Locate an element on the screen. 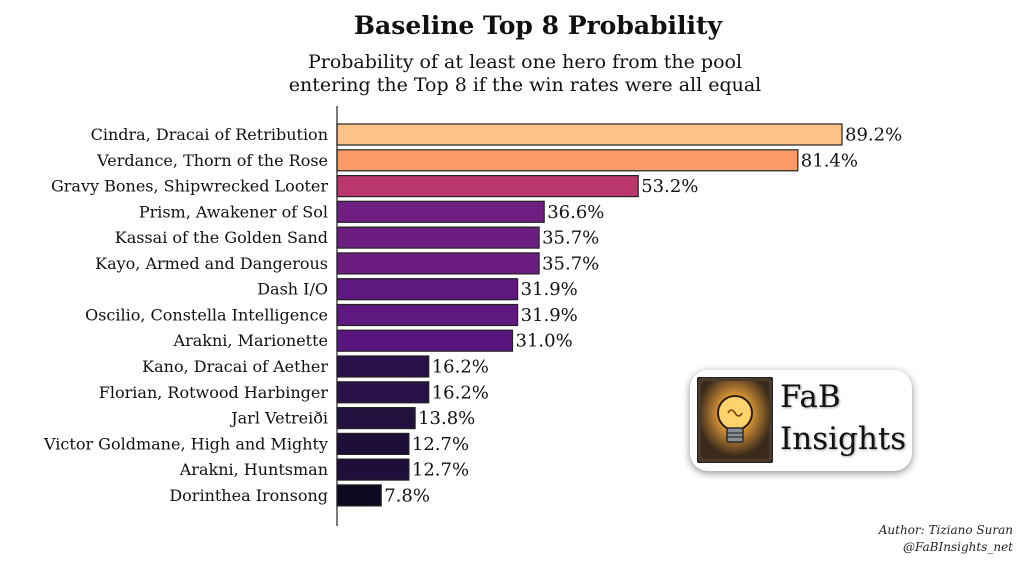 The height and width of the screenshot is (563, 1024). category-label: Cindra, Dracai of Retribution is located at coordinates (209, 134).